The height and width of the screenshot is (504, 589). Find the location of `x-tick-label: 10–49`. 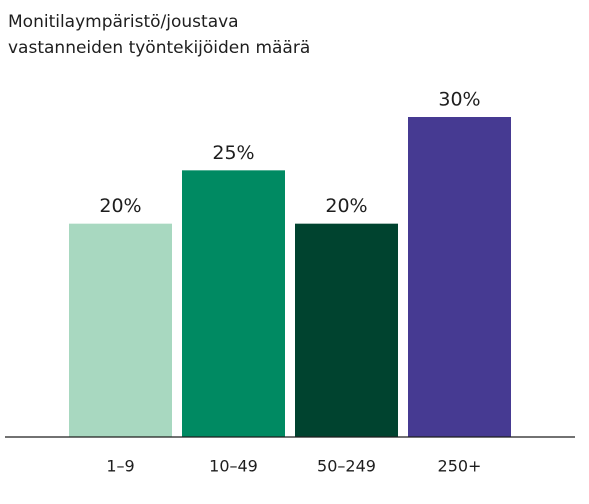

x-tick-label: 10–49 is located at coordinates (233, 466).